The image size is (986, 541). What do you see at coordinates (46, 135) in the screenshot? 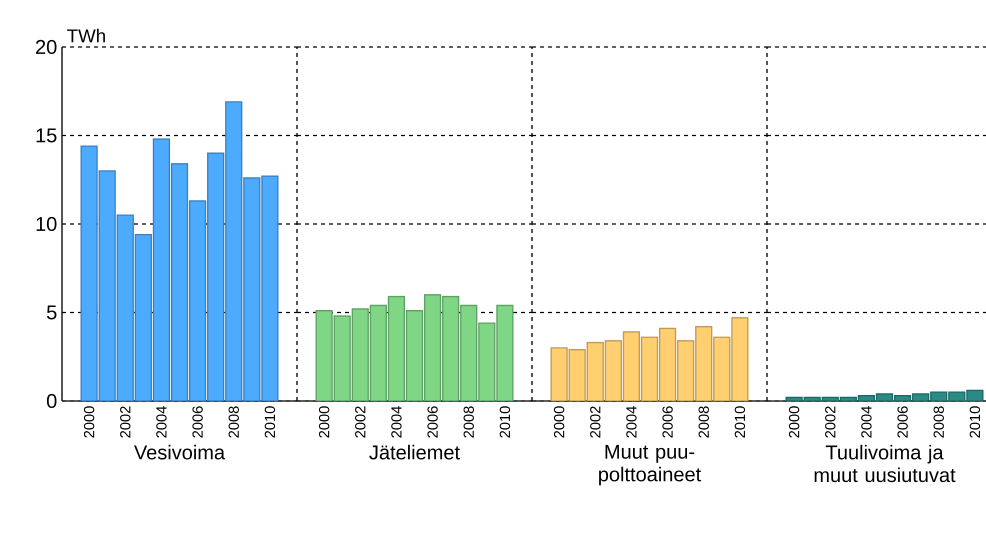
I see `y-tick-label: 15` at bounding box center [46, 135].